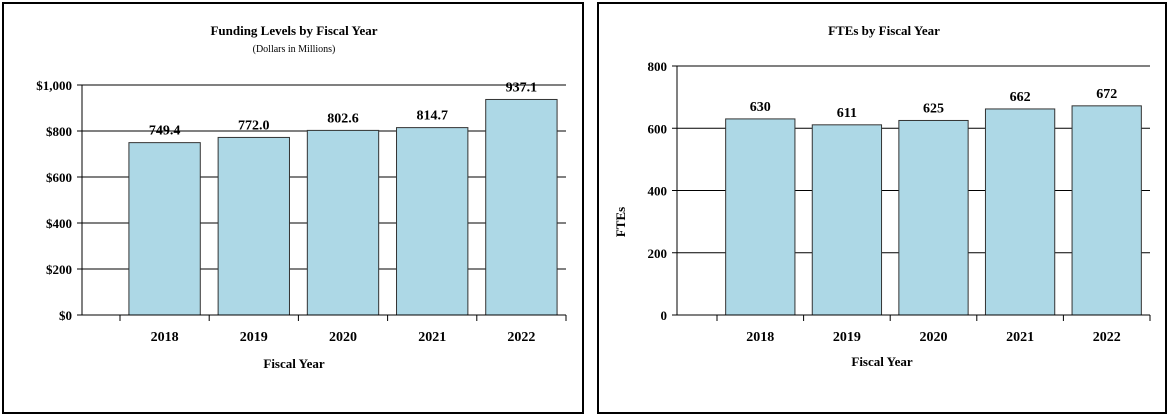 This screenshot has height=414, width=1169. What do you see at coordinates (933, 108) in the screenshot?
I see `data-label: 625` at bounding box center [933, 108].